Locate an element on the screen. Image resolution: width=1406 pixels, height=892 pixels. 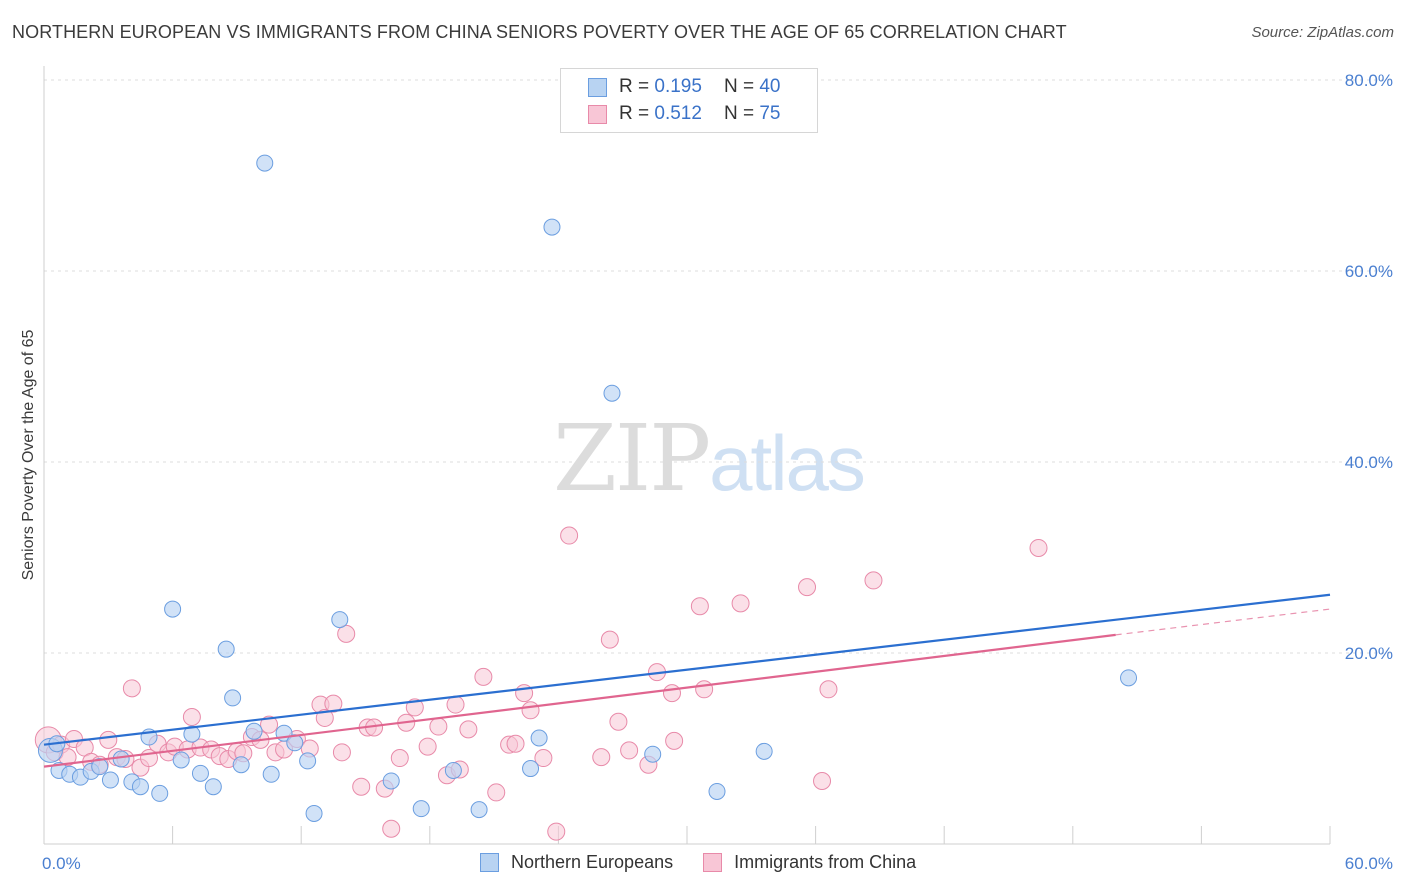
series-legend: Northern Europeans Immigrants from China is located at coordinates (713, 862).